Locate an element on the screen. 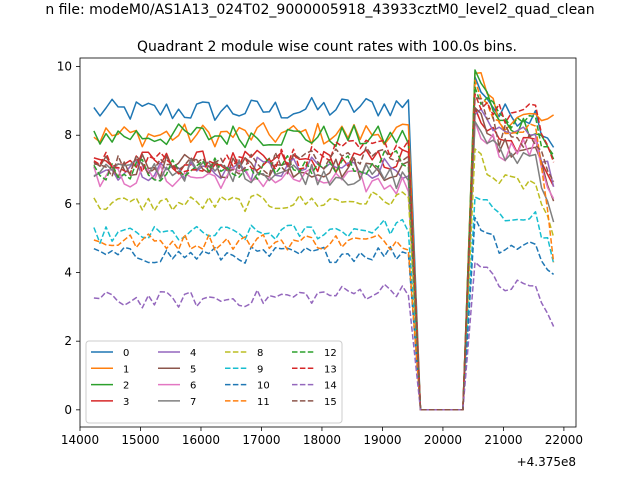  legend-label-2: 2 is located at coordinates (126, 386).